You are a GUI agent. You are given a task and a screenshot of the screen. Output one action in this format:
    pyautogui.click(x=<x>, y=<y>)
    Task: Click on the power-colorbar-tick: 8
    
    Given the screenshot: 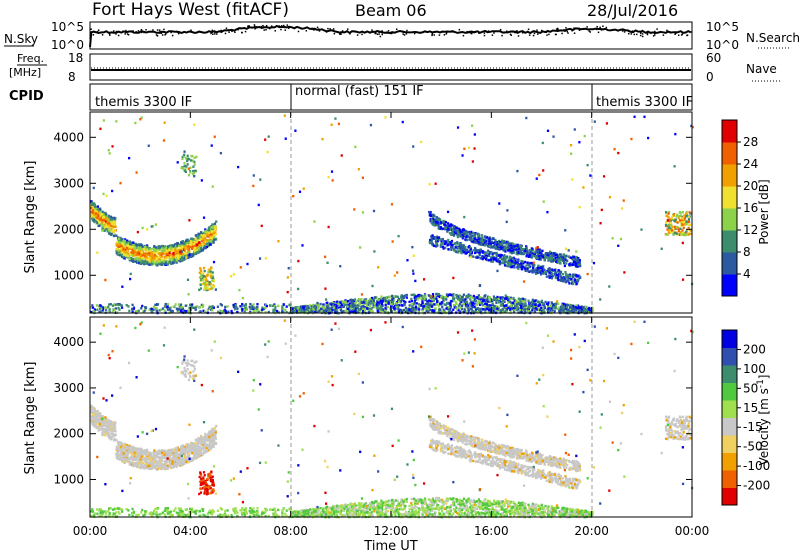 What is the action you would take?
    pyautogui.click(x=747, y=252)
    